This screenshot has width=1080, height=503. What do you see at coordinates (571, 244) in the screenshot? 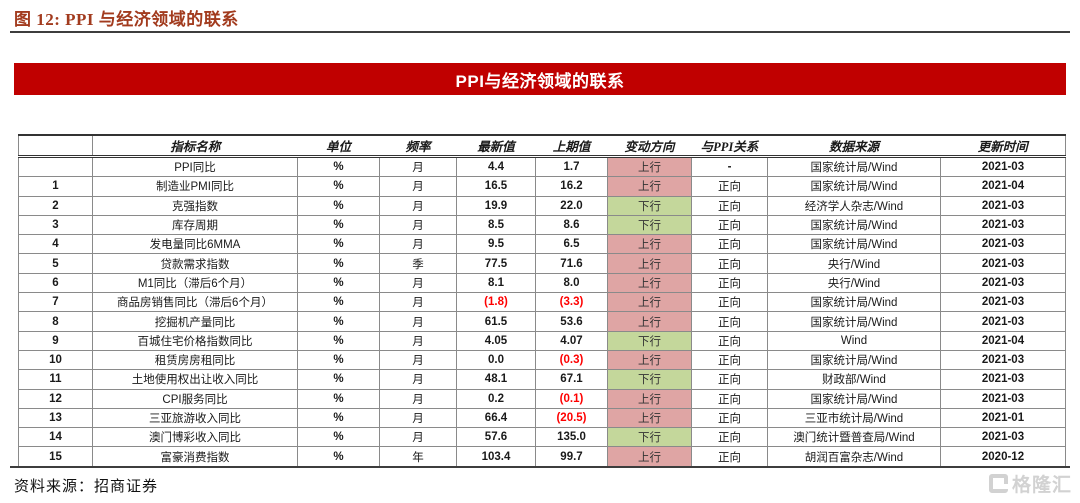
I see `cell-previous-value: 6.5` at bounding box center [571, 244].